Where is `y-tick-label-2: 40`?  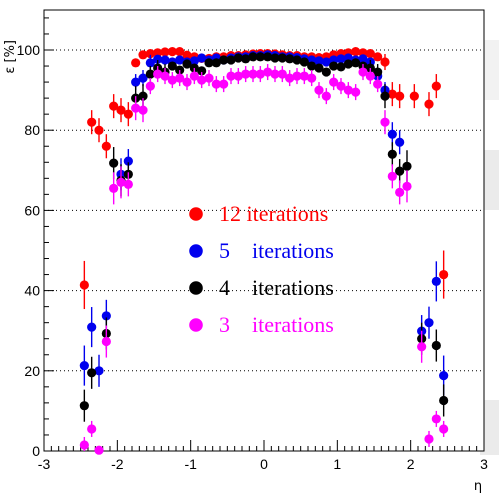 y-tick-label-2: 40 is located at coordinates (32, 291).